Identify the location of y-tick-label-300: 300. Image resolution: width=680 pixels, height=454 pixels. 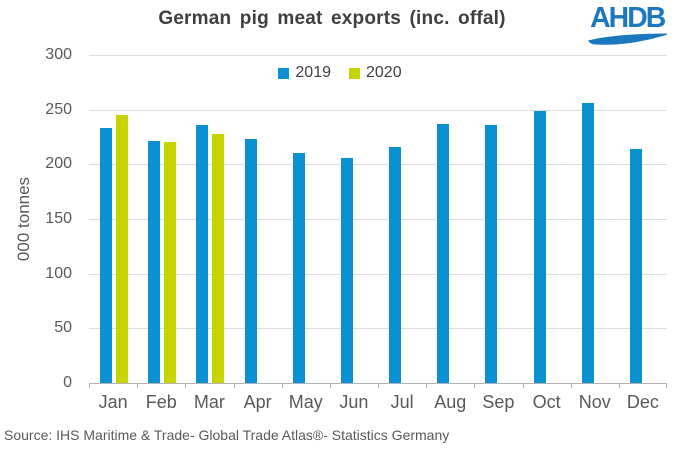
(58, 54).